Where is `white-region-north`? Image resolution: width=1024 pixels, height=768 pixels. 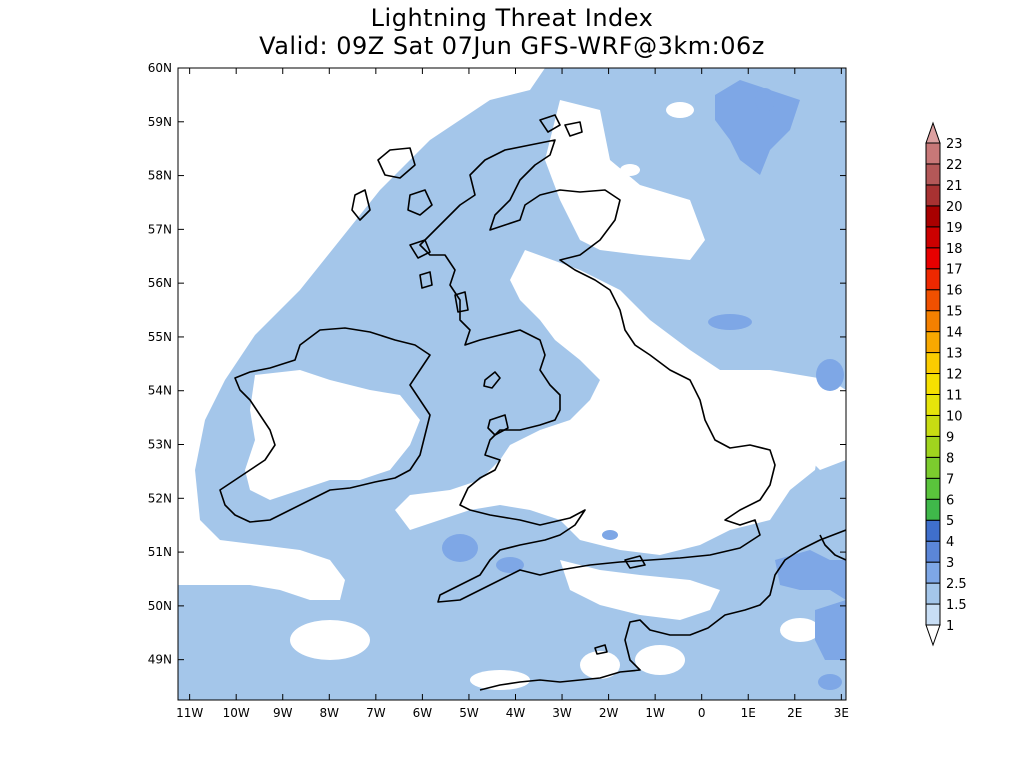 white-region-north is located at coordinates (625, 180).